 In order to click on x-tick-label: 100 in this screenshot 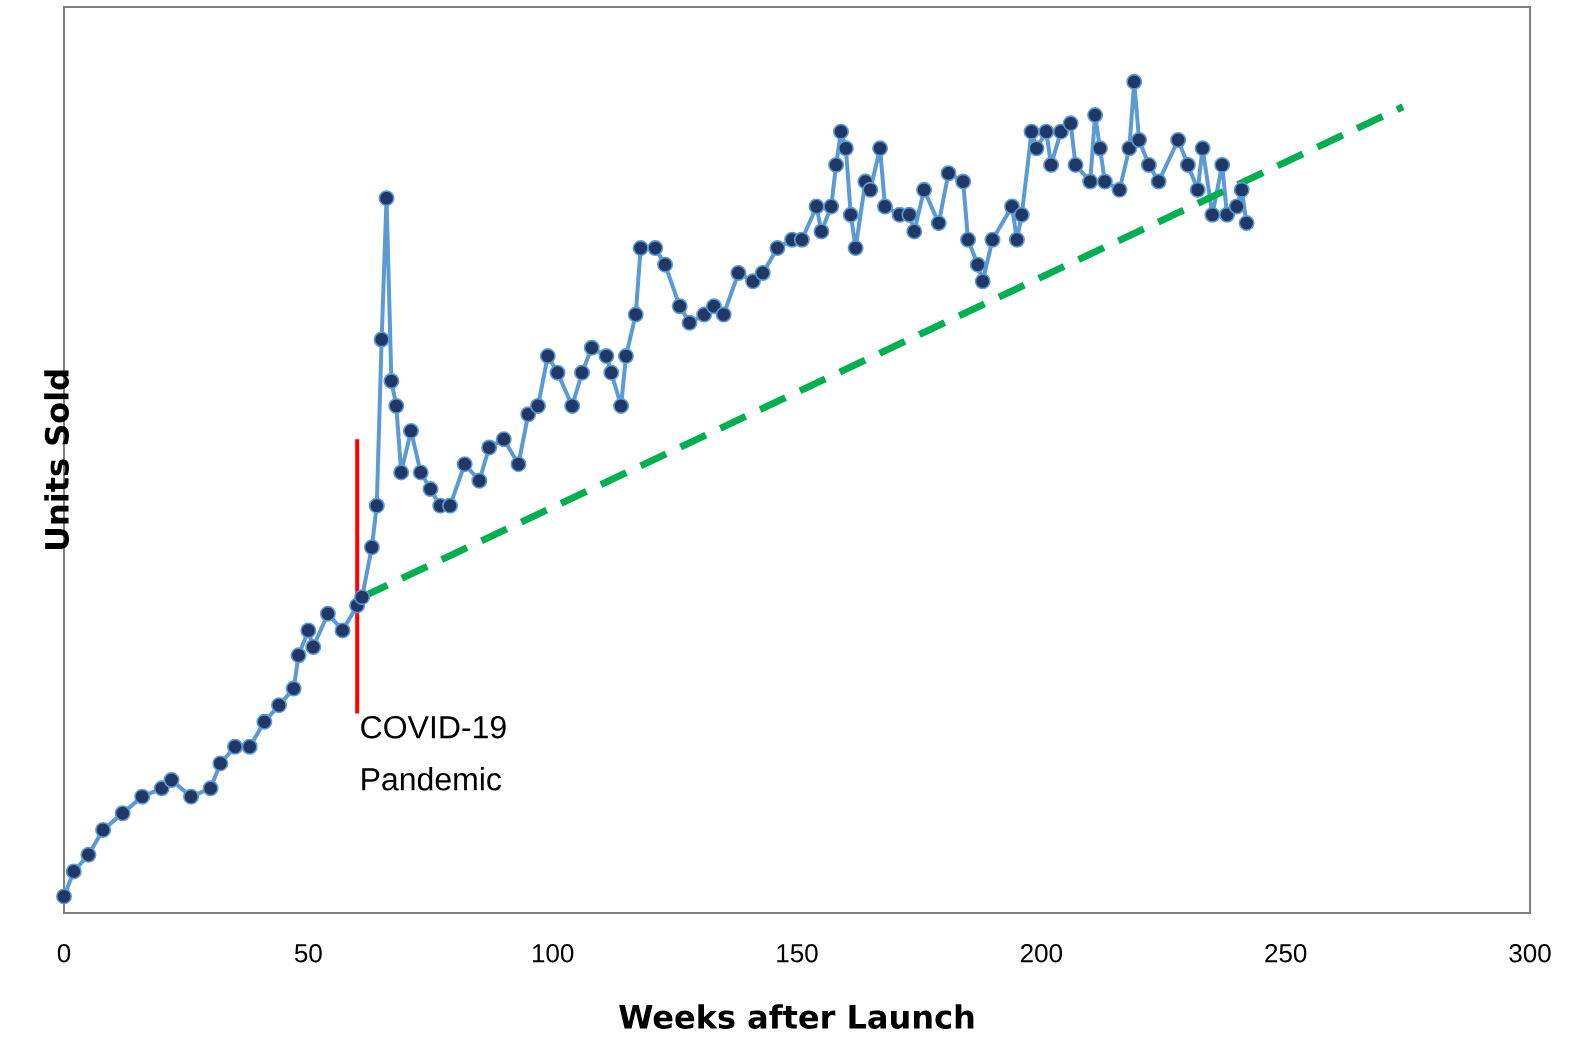, I will do `click(553, 953)`.